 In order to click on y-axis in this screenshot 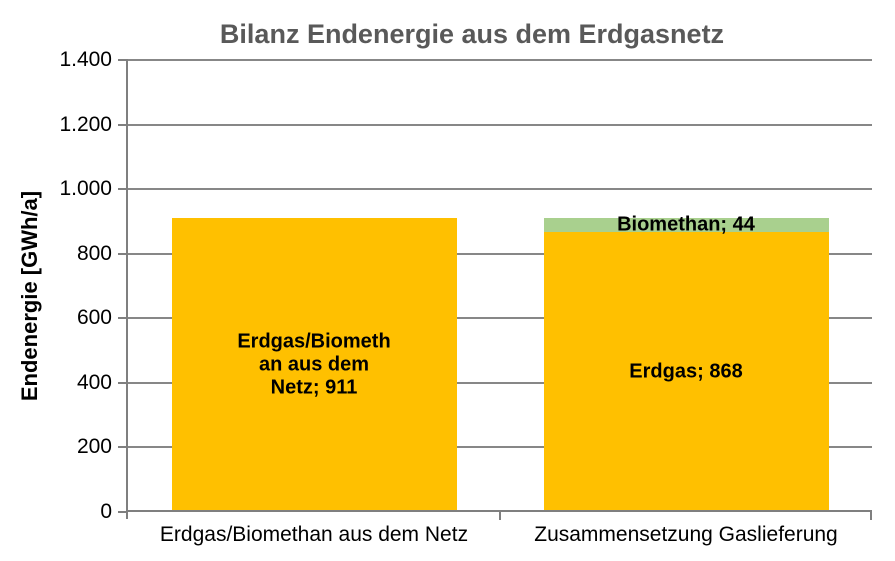, I will do `click(127, 289)`.